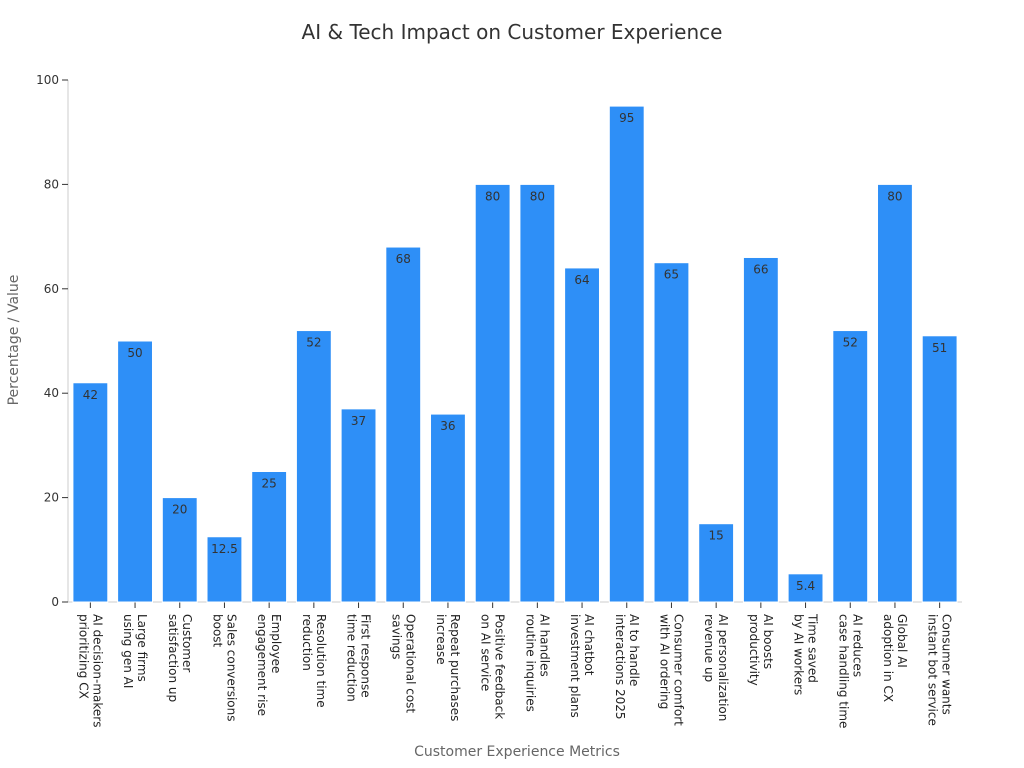 The width and height of the screenshot is (1024, 768). Describe the element at coordinates (754, 650) in the screenshot. I see `x-tick-label-line: productivity` at that location.